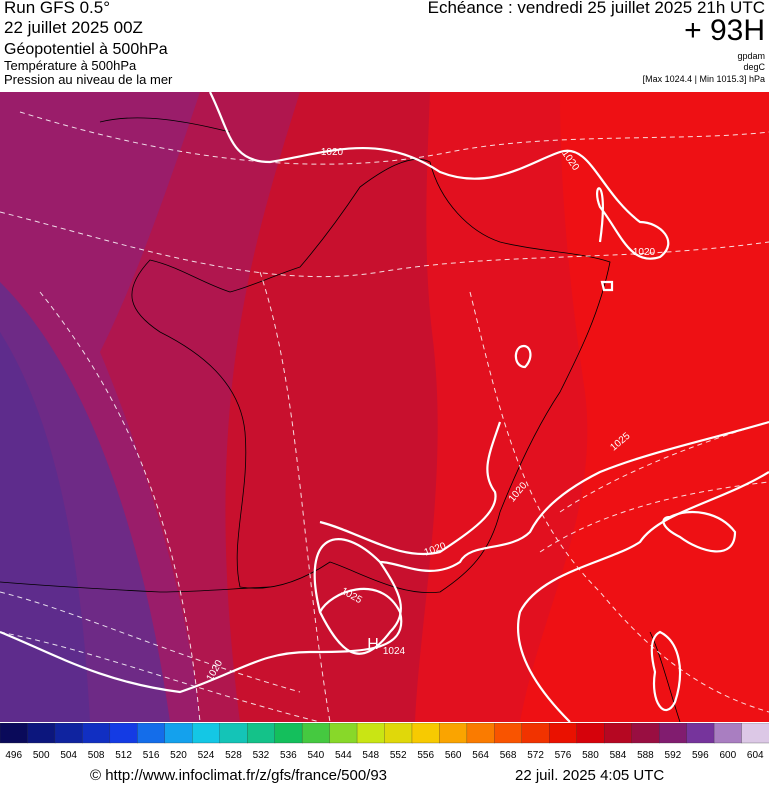 The width and height of the screenshot is (769, 786). Describe the element at coordinates (343, 755) in the screenshot. I see `colorbar-label: 544` at that location.